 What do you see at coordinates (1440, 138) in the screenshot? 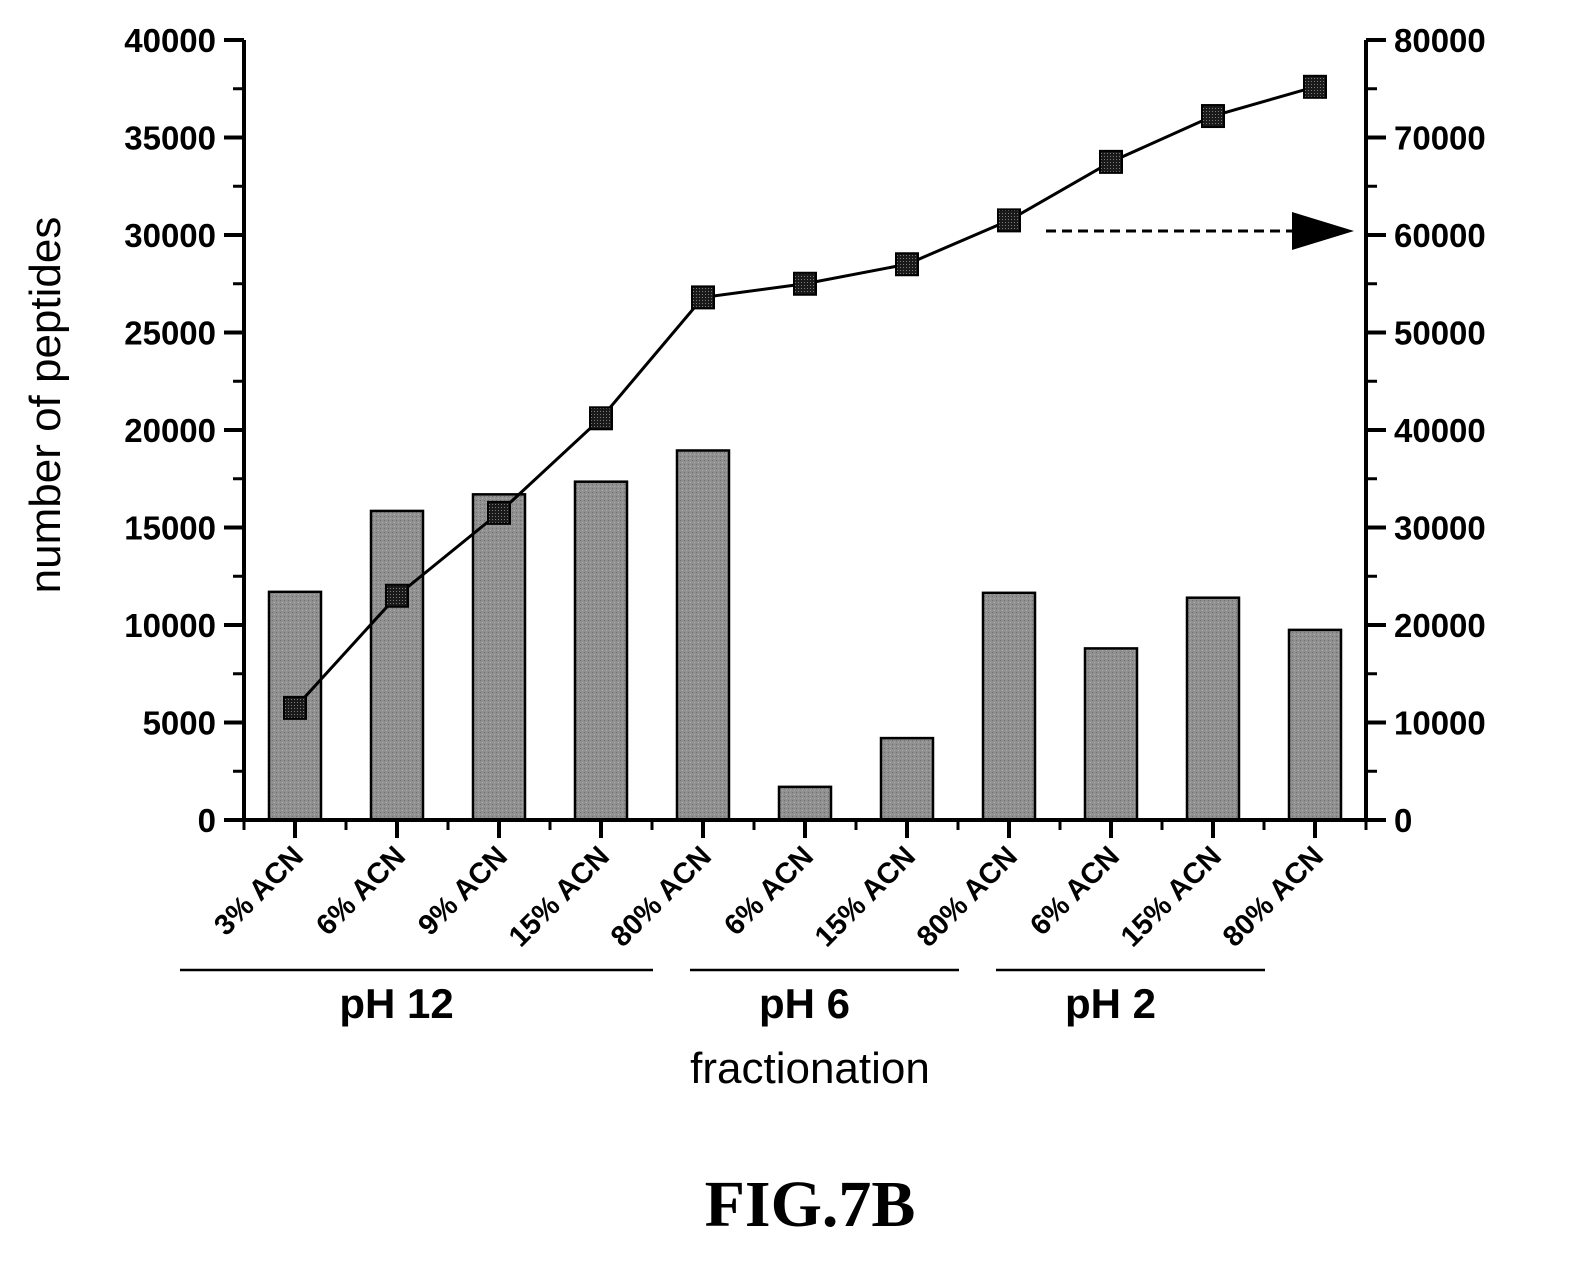
I see `right-tick-label: 70000` at bounding box center [1440, 138].